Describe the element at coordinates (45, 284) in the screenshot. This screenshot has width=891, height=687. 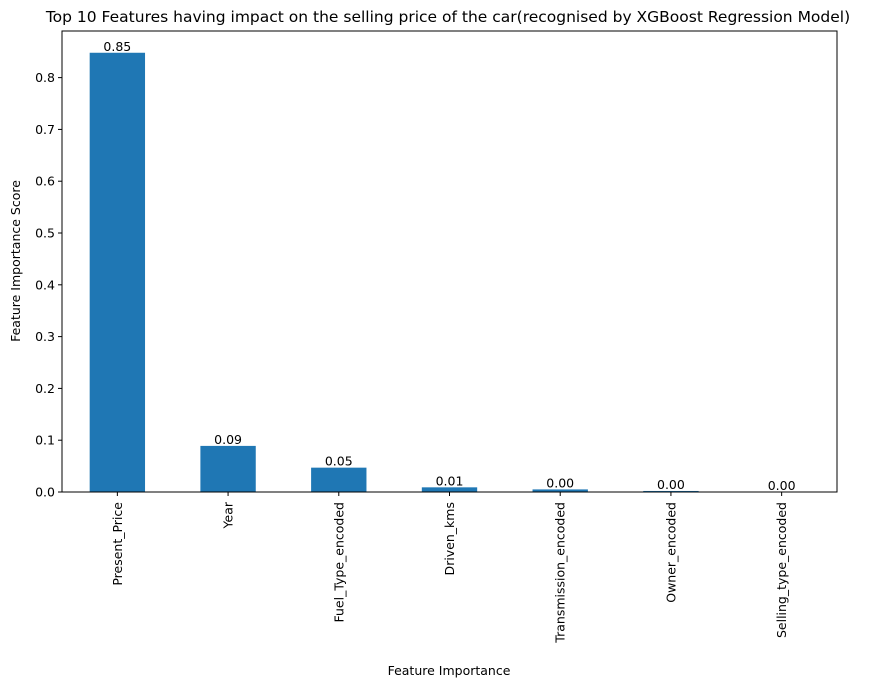
I see `y-tick-label: 0.4` at that location.